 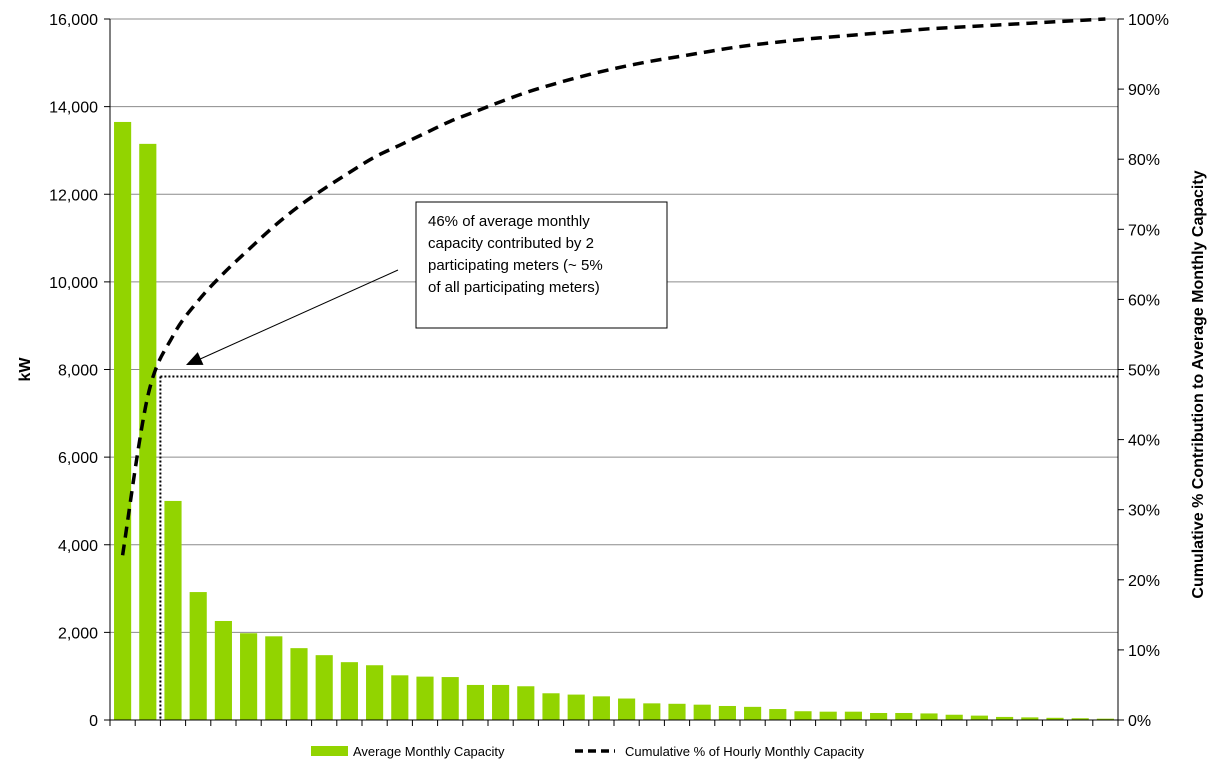 What do you see at coordinates (298, 315) in the screenshot?
I see `callout-arrow` at bounding box center [298, 315].